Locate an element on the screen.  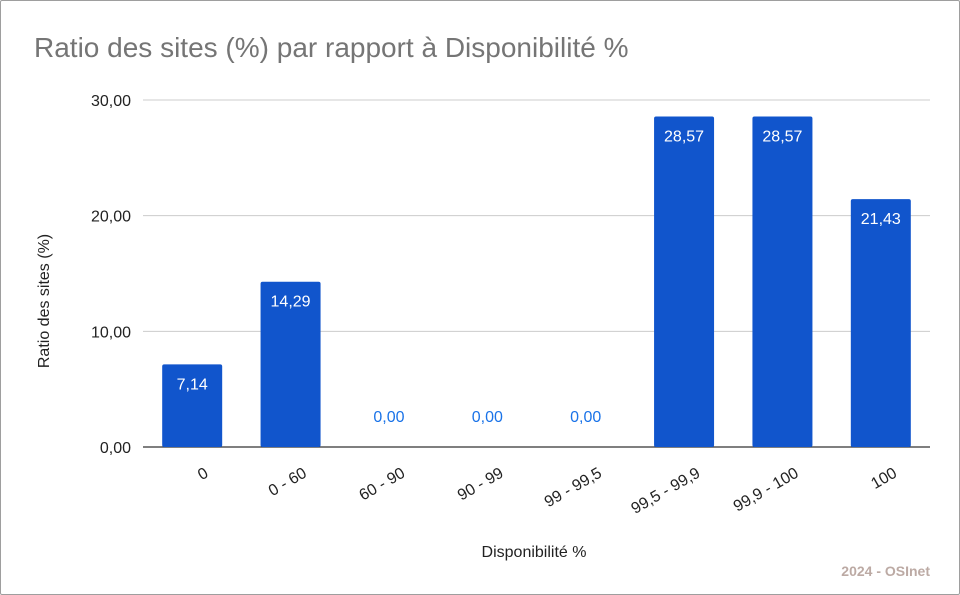
x-tick-label: 99 - 99,5 is located at coordinates (573, 488).